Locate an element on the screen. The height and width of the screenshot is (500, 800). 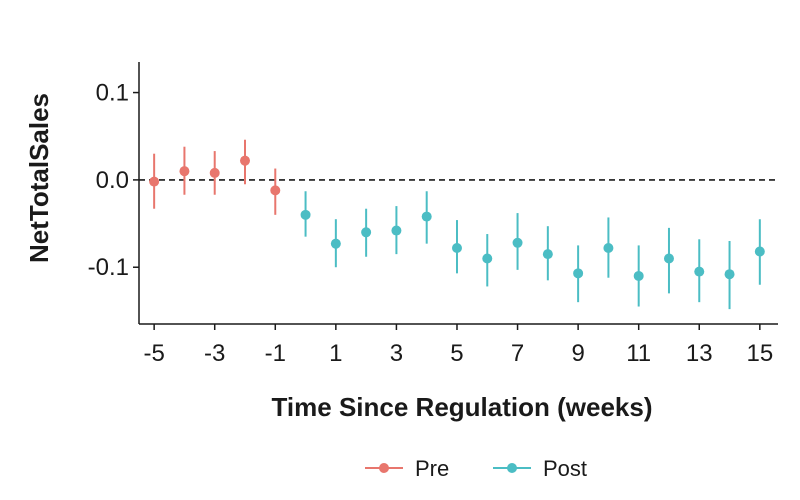
y-tick-label: -0.1 is located at coordinates (108, 267).